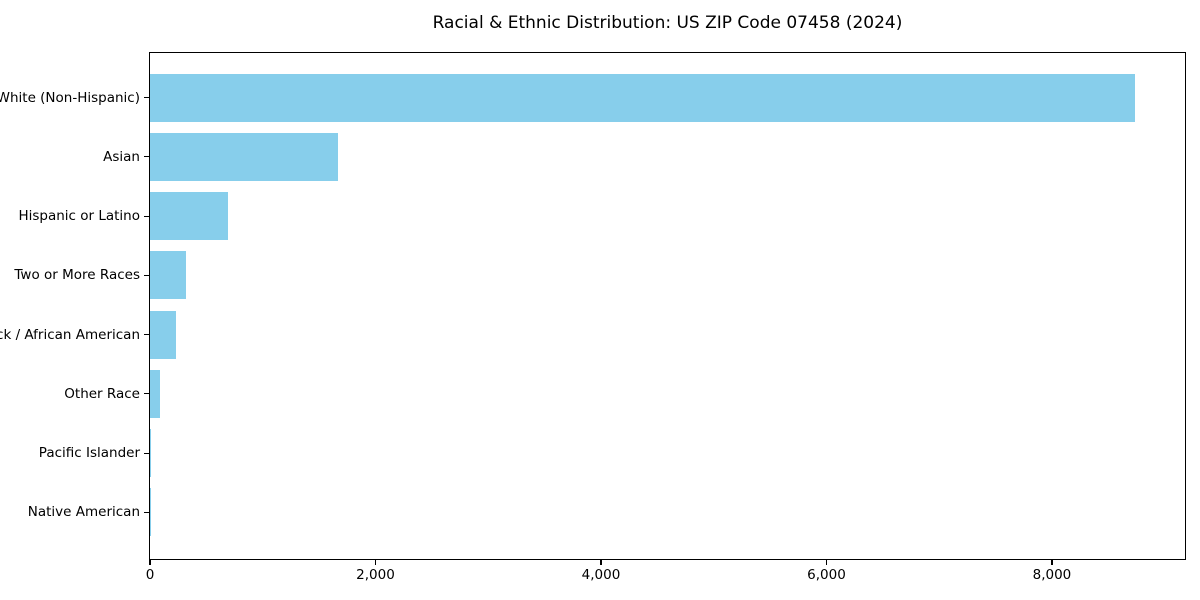  What do you see at coordinates (624, 393) in the screenshot?
I see `bar-row: Other Race` at bounding box center [624, 393].